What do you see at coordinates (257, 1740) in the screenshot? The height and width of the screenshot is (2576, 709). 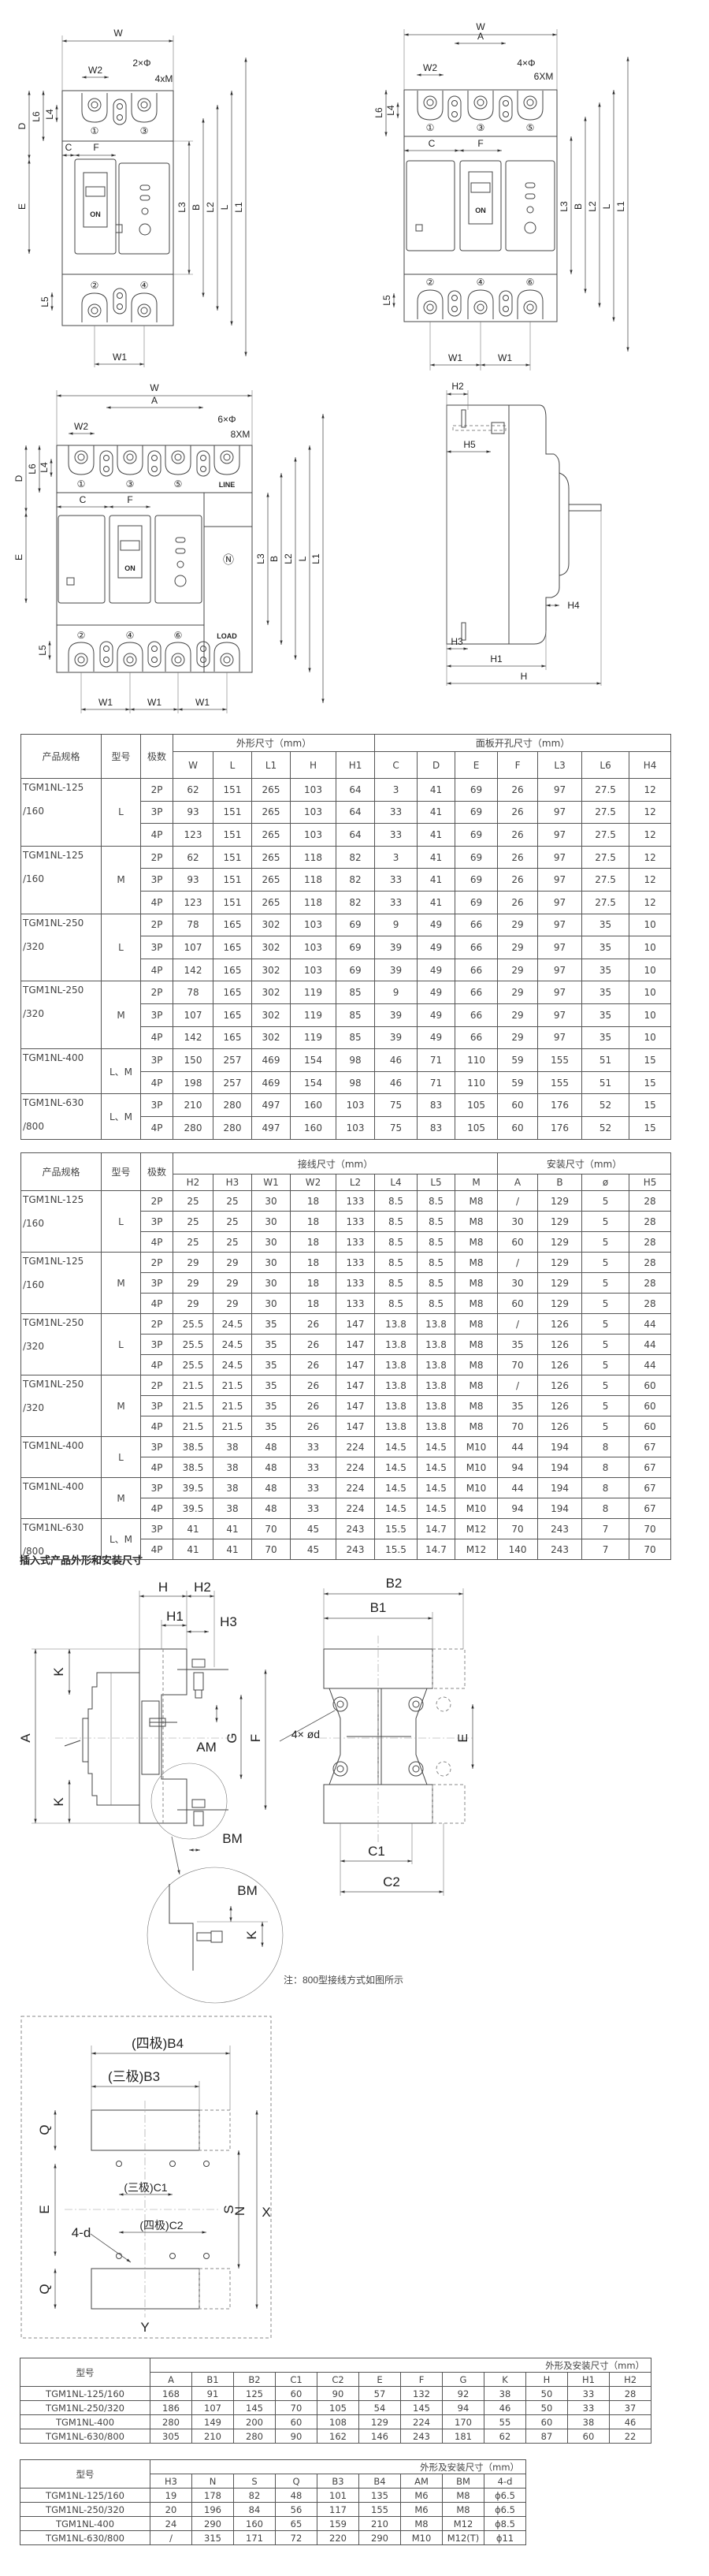 I see `dimension-f: F` at bounding box center [257, 1740].